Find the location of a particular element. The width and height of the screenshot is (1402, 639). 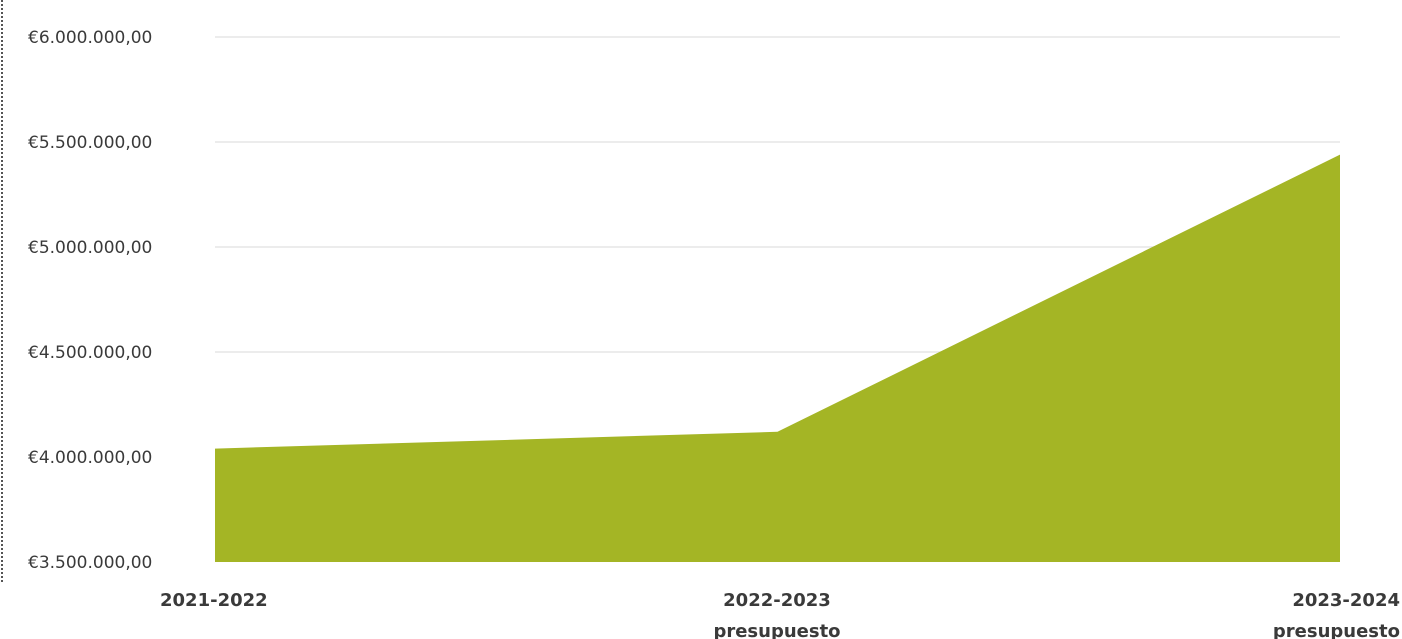

x-tick-label: 2022-2023 presupuesto is located at coordinates (776, 614).